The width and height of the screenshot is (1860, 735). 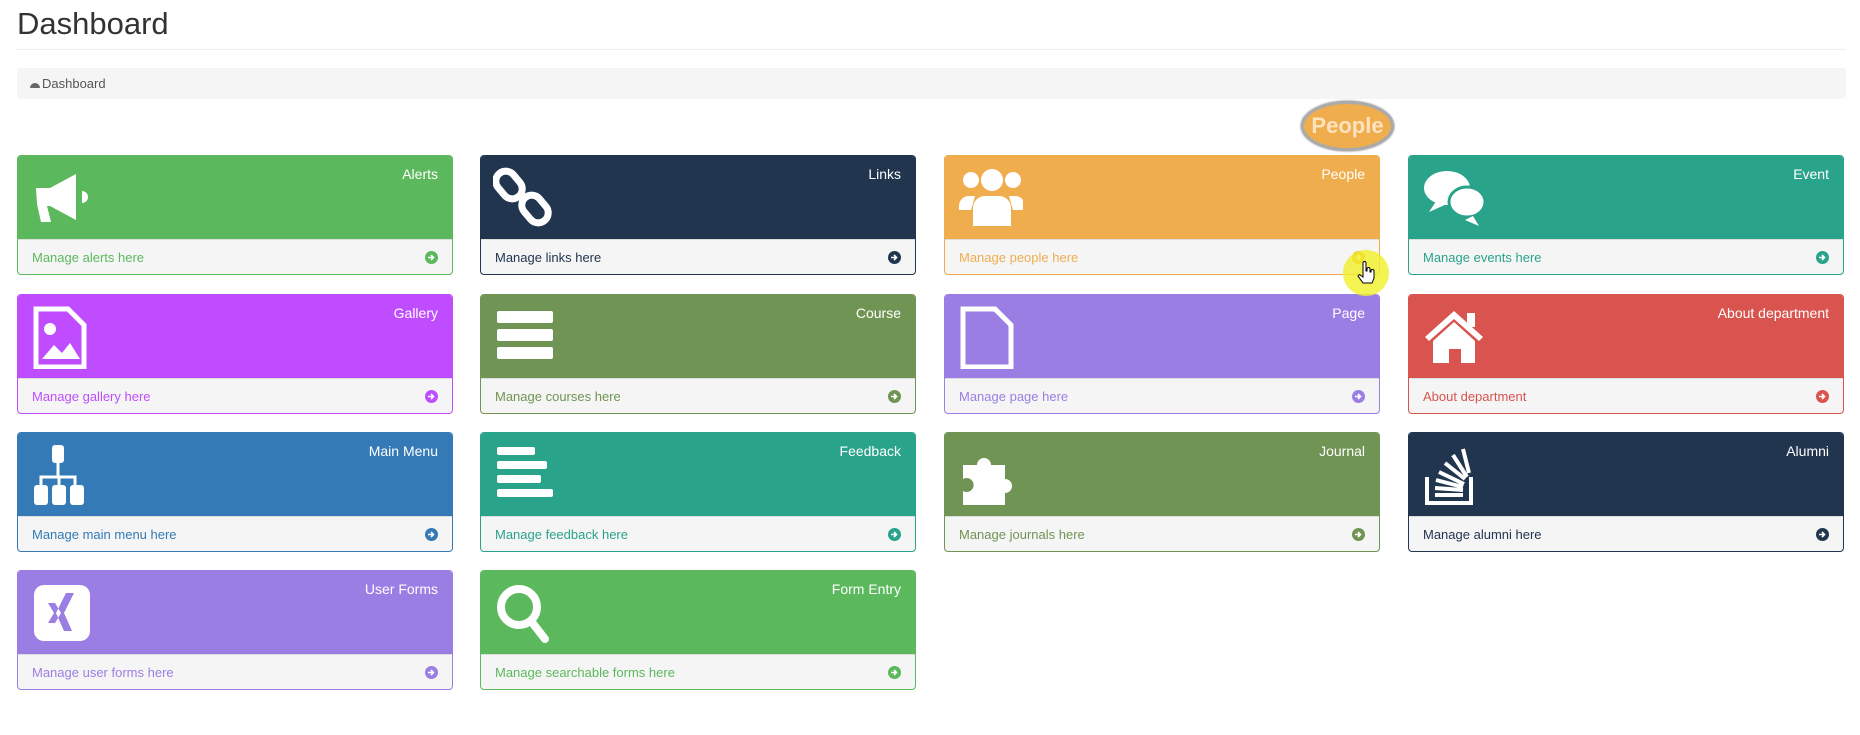 What do you see at coordinates (235, 395) in the screenshot?
I see `card-footer-link: Manage gallery here` at bounding box center [235, 395].